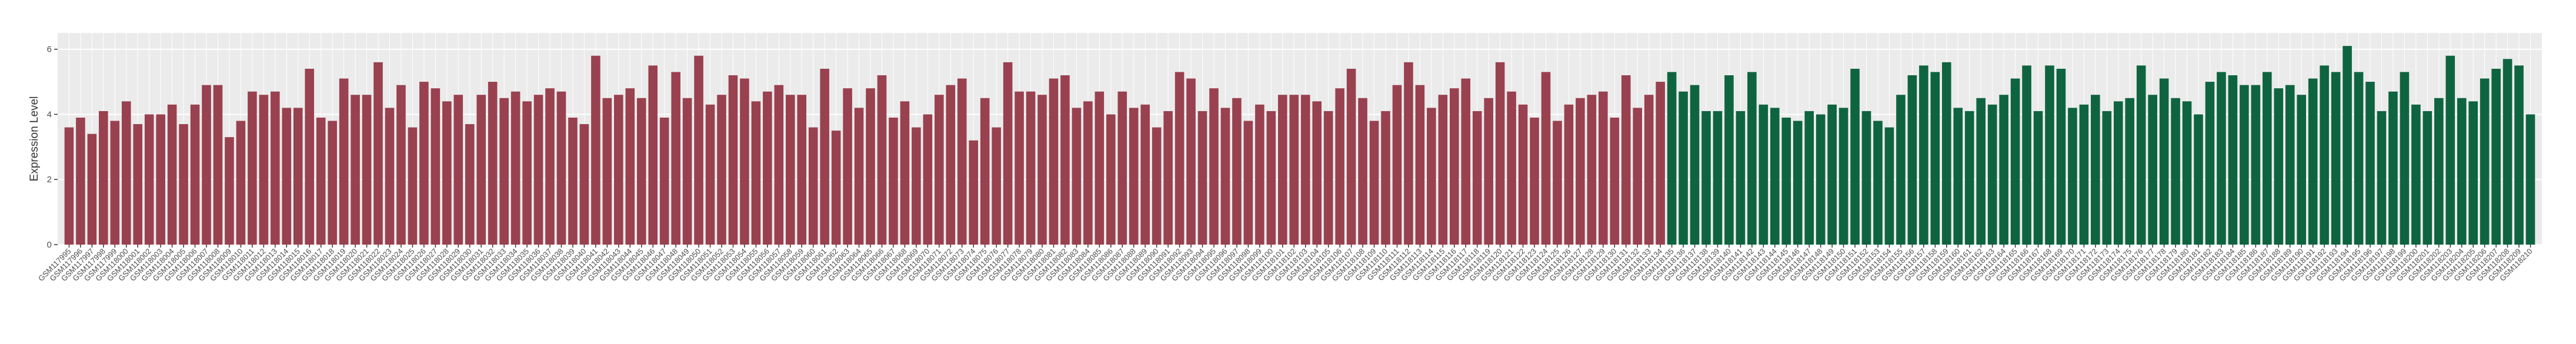  What do you see at coordinates (49, 245) in the screenshot?
I see `y-tick-label: 0` at bounding box center [49, 245].